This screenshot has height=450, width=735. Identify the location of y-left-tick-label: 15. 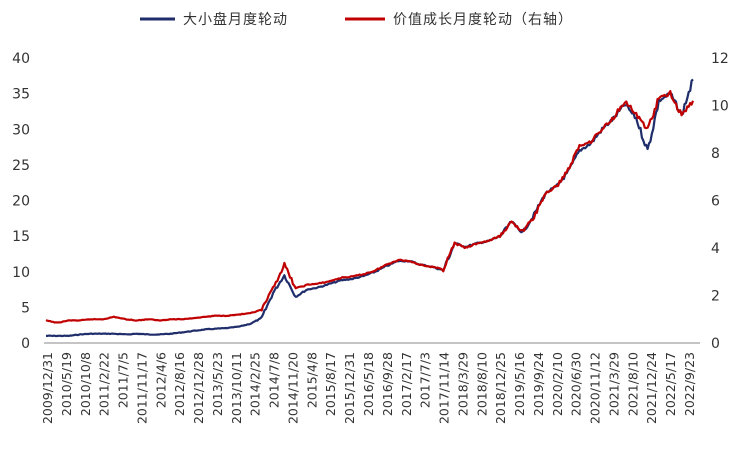
(21, 237).